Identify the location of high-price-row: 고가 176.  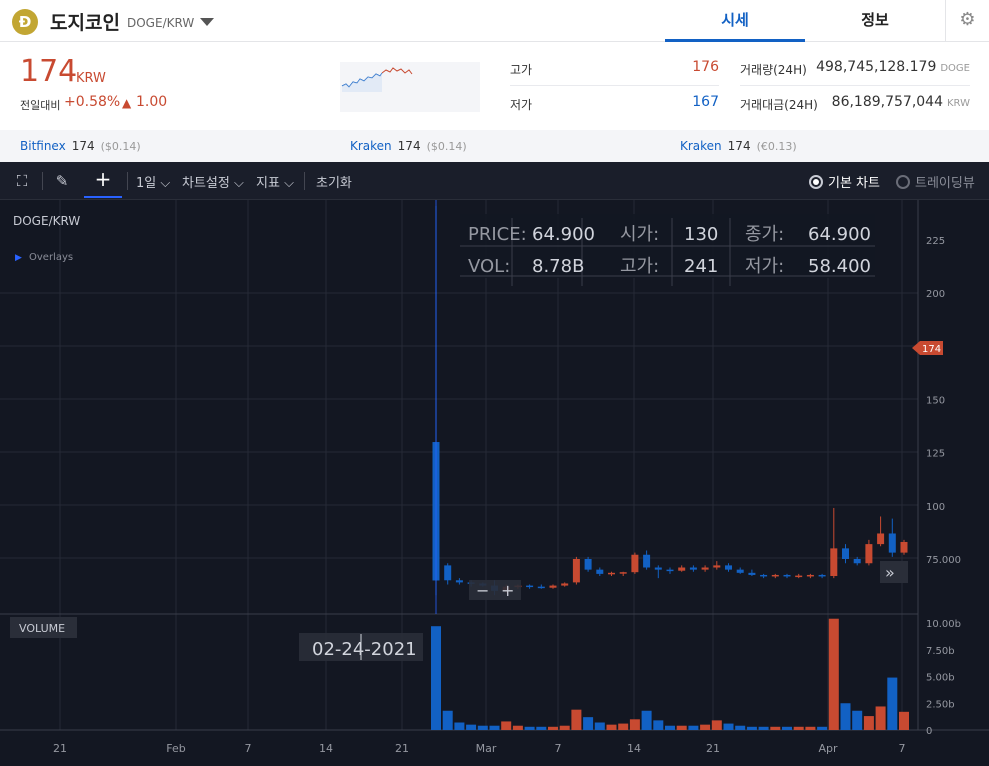
(614, 69).